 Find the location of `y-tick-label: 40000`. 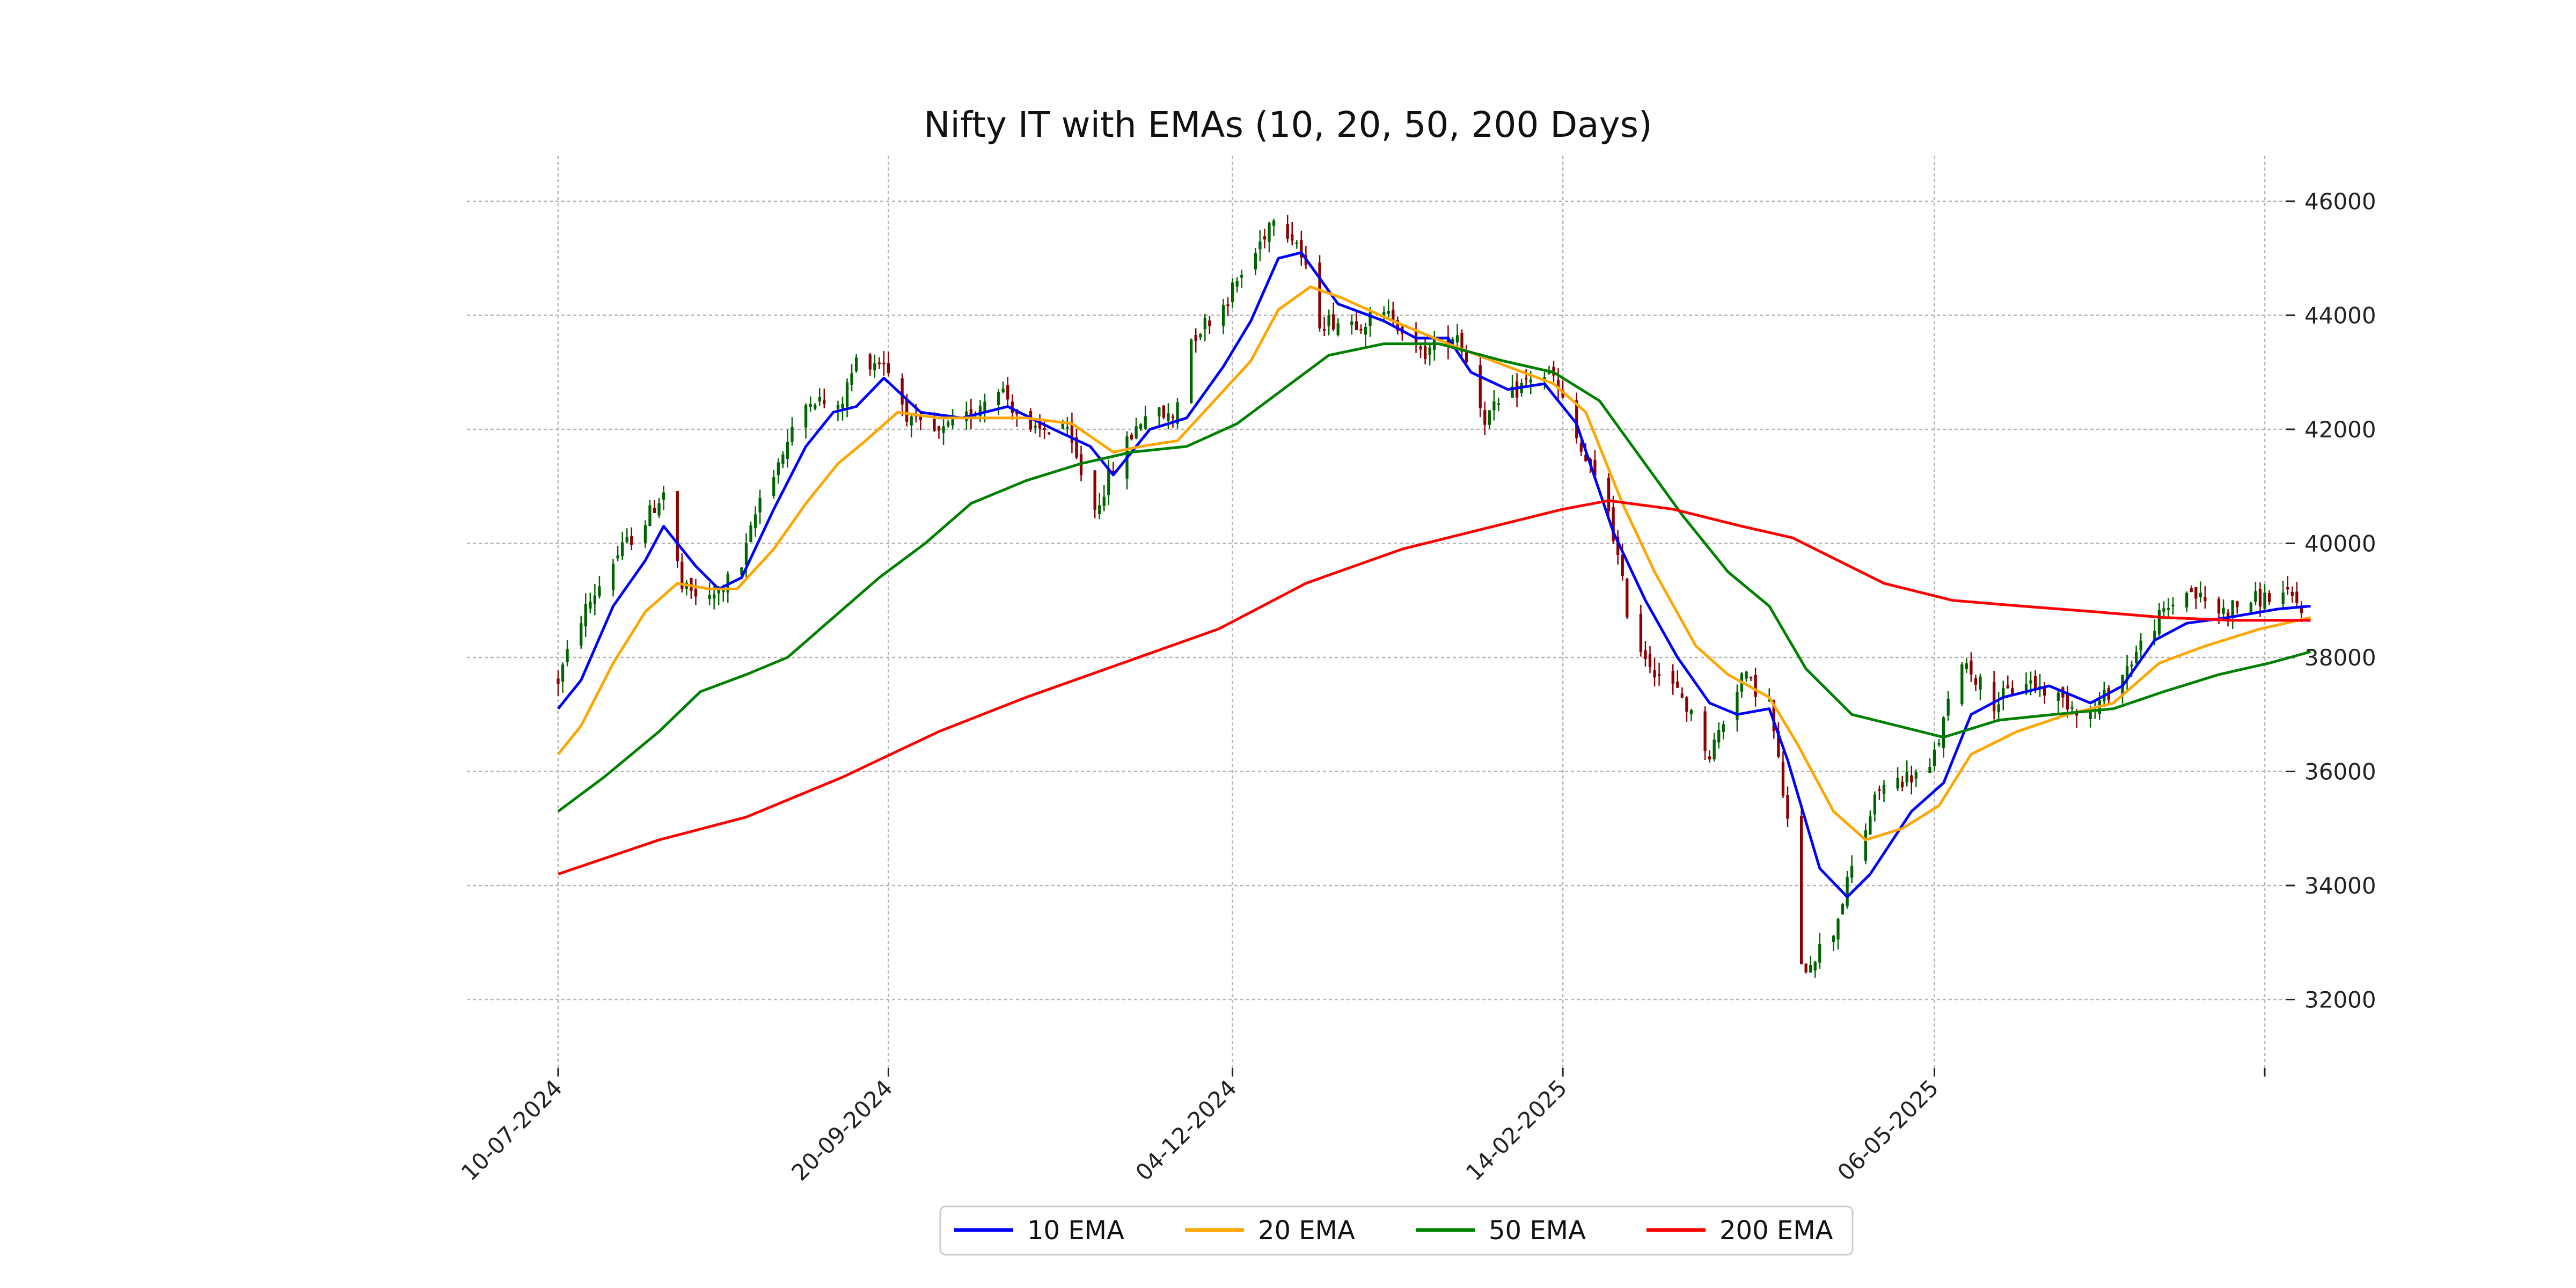

y-tick-label: 40000 is located at coordinates (2340, 544).